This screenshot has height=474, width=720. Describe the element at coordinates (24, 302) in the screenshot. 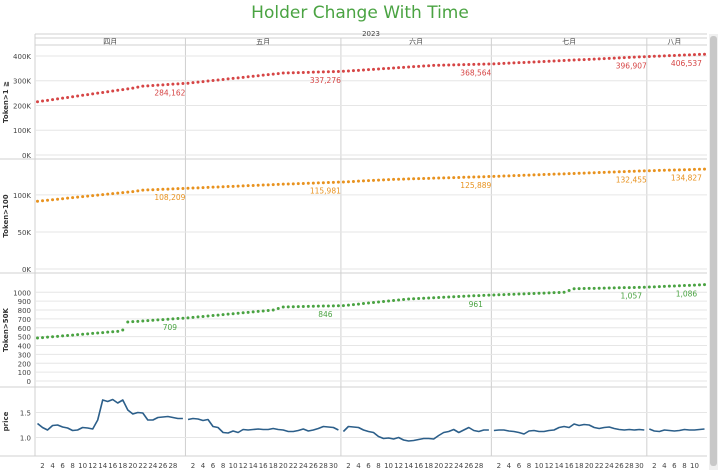

I see `y-tick-label: 900` at that location.